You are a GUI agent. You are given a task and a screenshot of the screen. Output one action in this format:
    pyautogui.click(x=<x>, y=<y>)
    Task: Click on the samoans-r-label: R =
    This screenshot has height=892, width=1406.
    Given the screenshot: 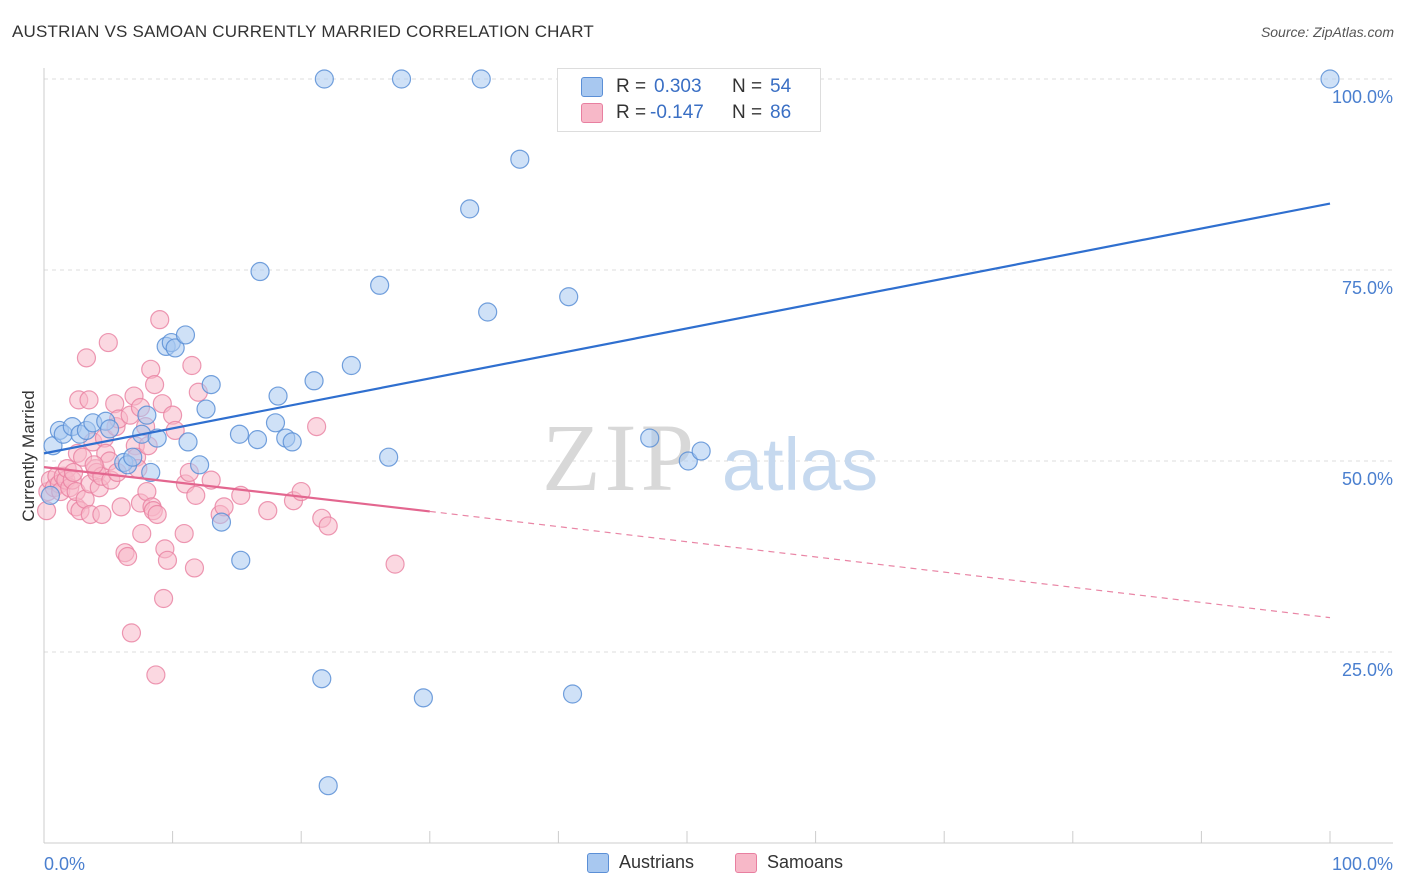 What is the action you would take?
    pyautogui.click(x=631, y=112)
    